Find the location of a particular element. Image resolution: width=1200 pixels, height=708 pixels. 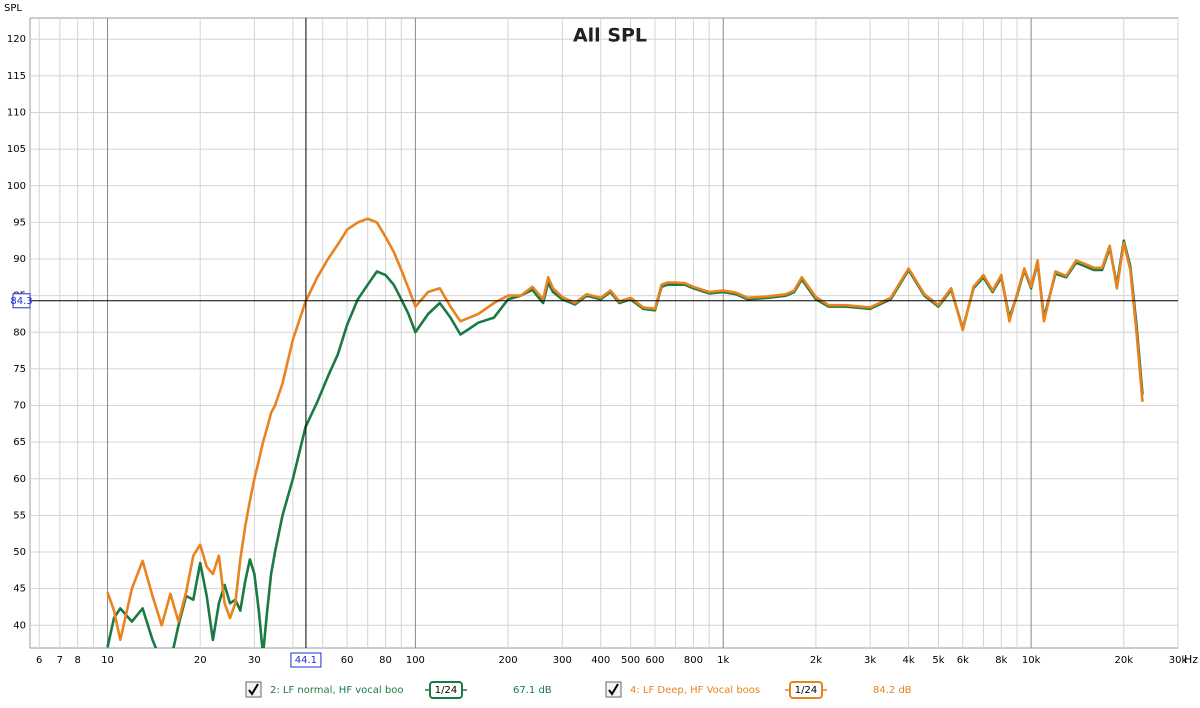

x-tick-label: 10k is located at coordinates (1031, 660).